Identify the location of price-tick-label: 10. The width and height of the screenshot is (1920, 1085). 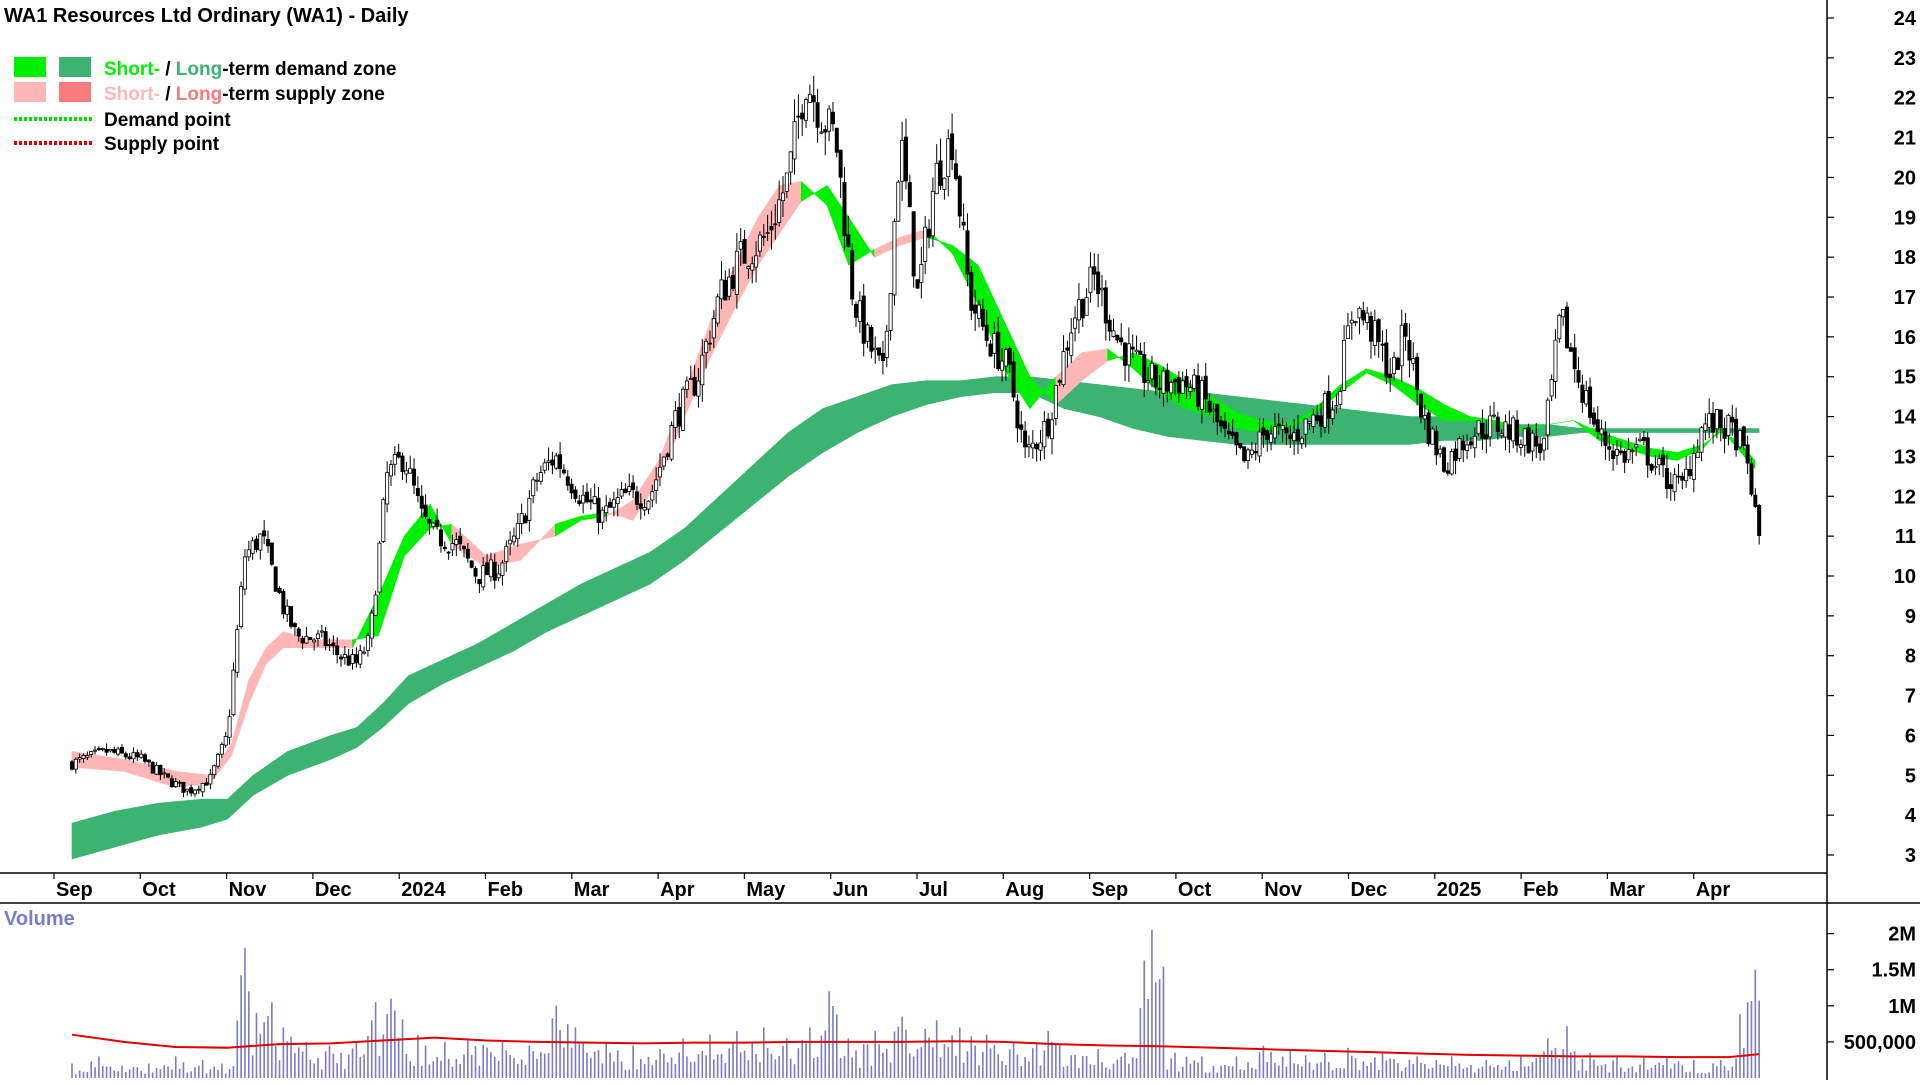
(1905, 577).